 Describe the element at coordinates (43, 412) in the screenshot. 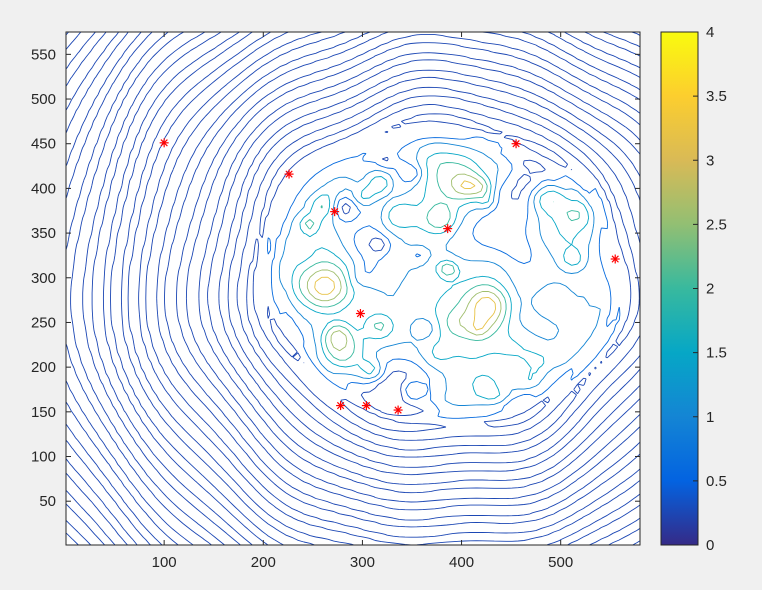

I see `y-tick-label: 150` at that location.